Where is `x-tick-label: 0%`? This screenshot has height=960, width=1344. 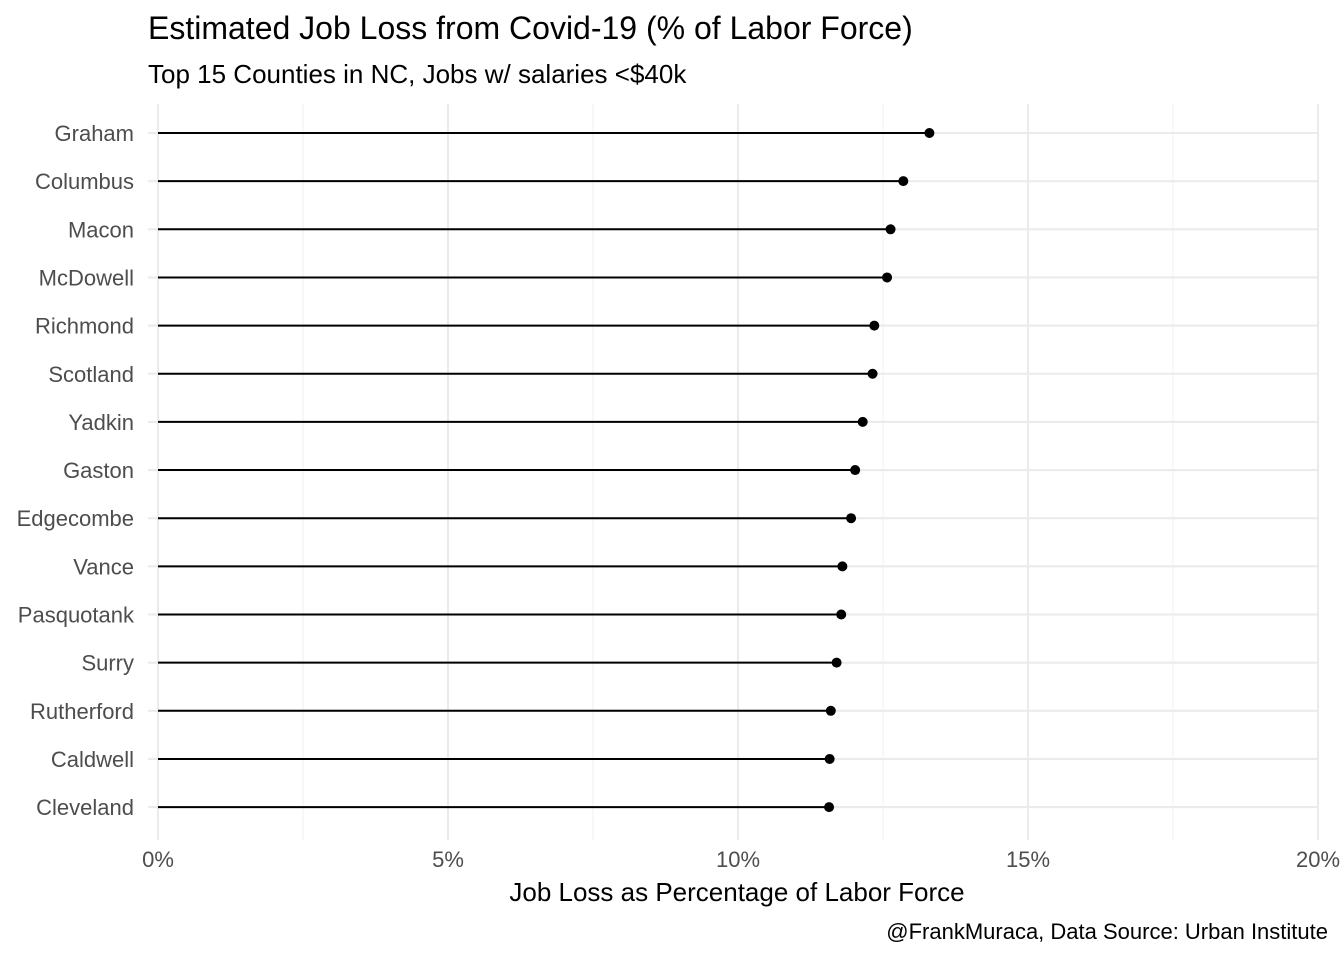
x-tick-label: 0% is located at coordinates (158, 859).